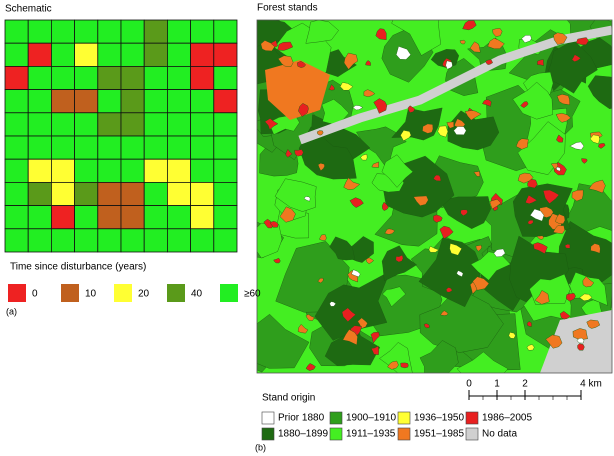 The height and width of the screenshot is (456, 614). I want to click on legend-label: 10, so click(91, 294).